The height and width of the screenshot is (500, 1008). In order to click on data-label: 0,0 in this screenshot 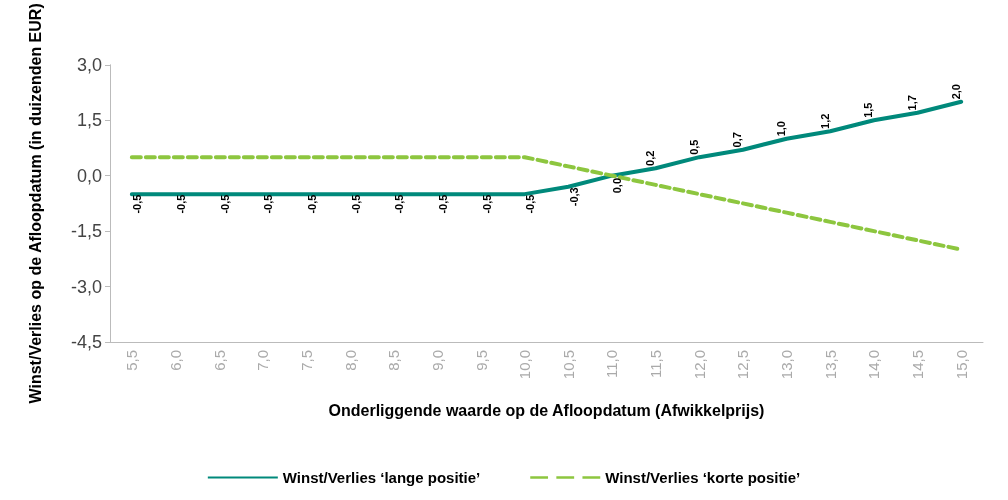, I will do `click(617, 186)`.